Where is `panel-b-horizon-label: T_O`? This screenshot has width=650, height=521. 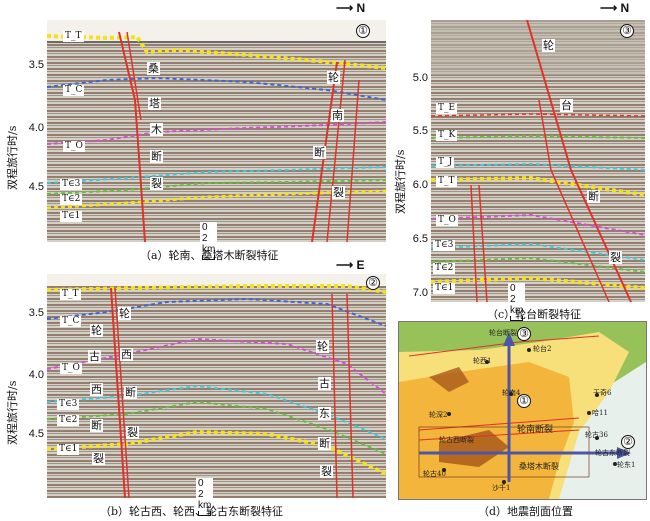 panel-b-horizon-label: T_O is located at coordinates (71, 368).